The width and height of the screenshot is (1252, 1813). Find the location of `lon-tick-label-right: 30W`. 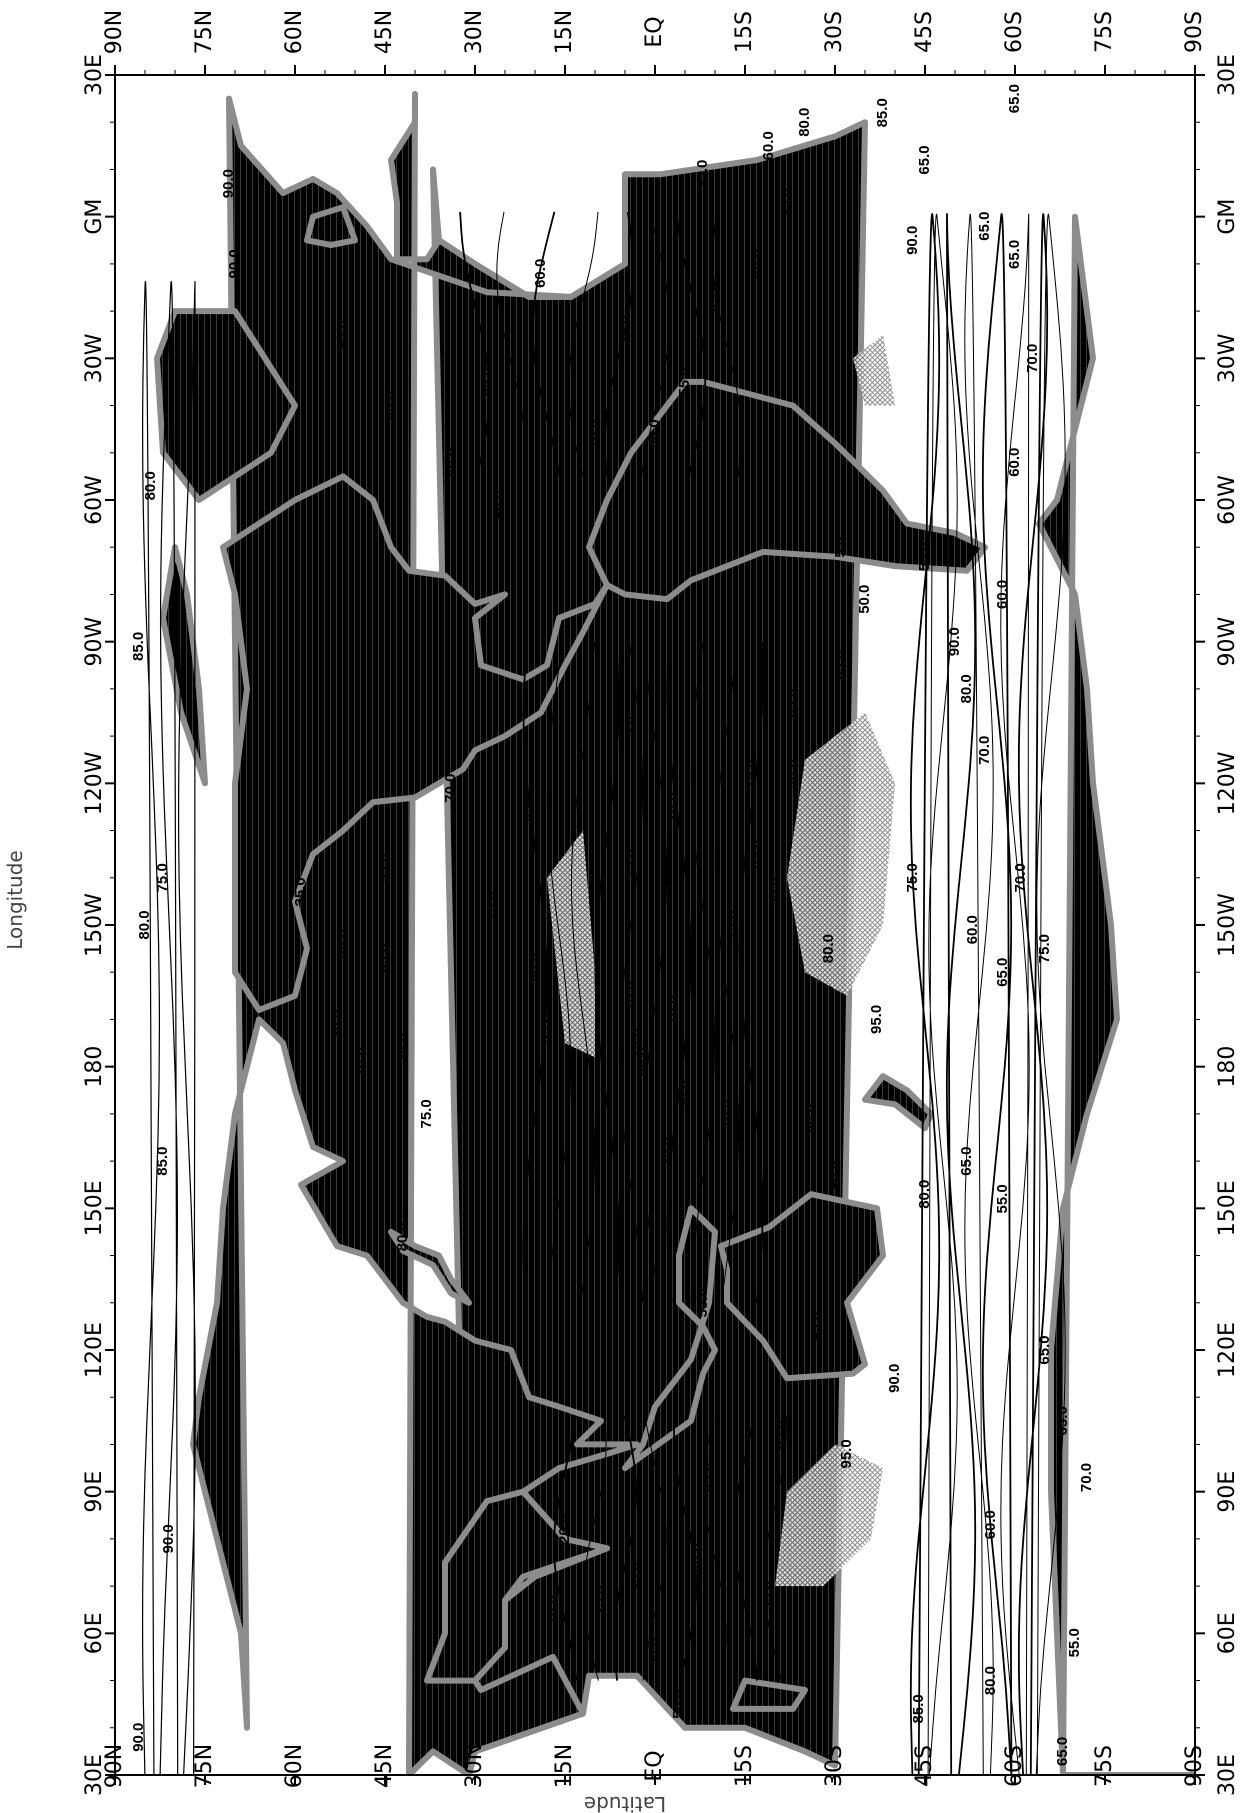

lon-tick-label-right: 30W is located at coordinates (1227, 358).